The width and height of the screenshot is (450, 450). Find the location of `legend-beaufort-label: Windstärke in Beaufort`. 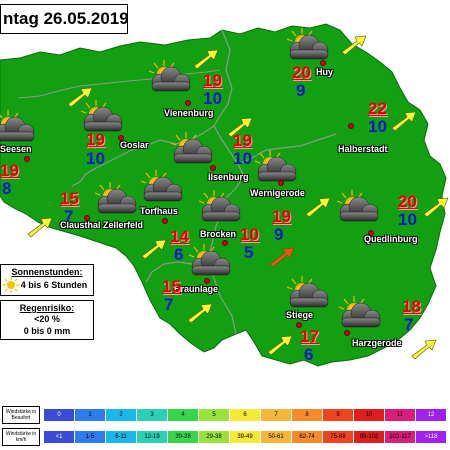

legend-beaufort-label: Windstärke in Beaufort is located at coordinates (21, 415).